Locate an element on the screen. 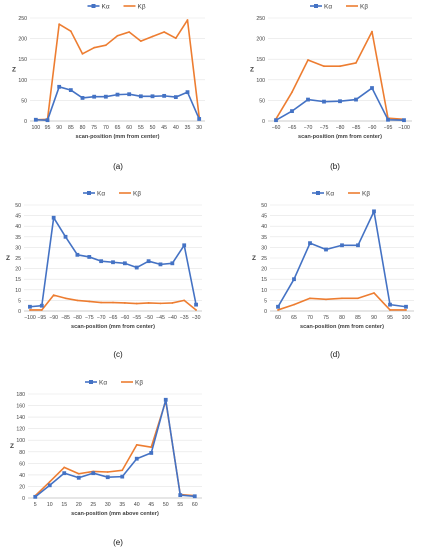  y-tick-label: 45 is located at coordinates (18, 217).